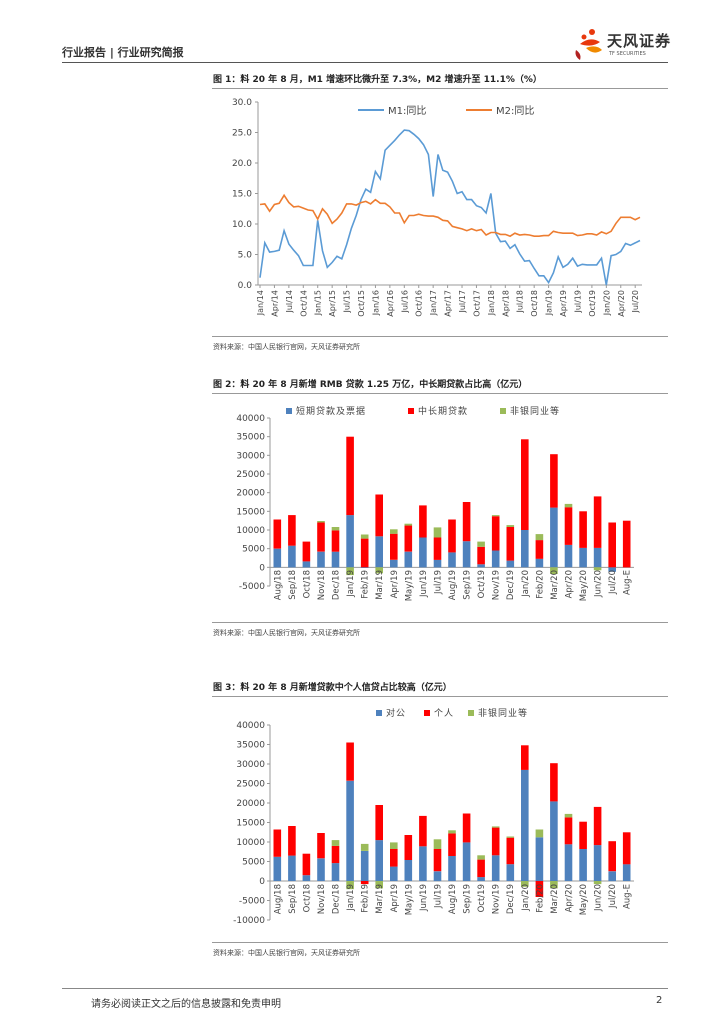 Image resolution: width=724 pixels, height=1024 pixels. Describe the element at coordinates (365, 62) in the screenshot. I see `header-divider` at that location.